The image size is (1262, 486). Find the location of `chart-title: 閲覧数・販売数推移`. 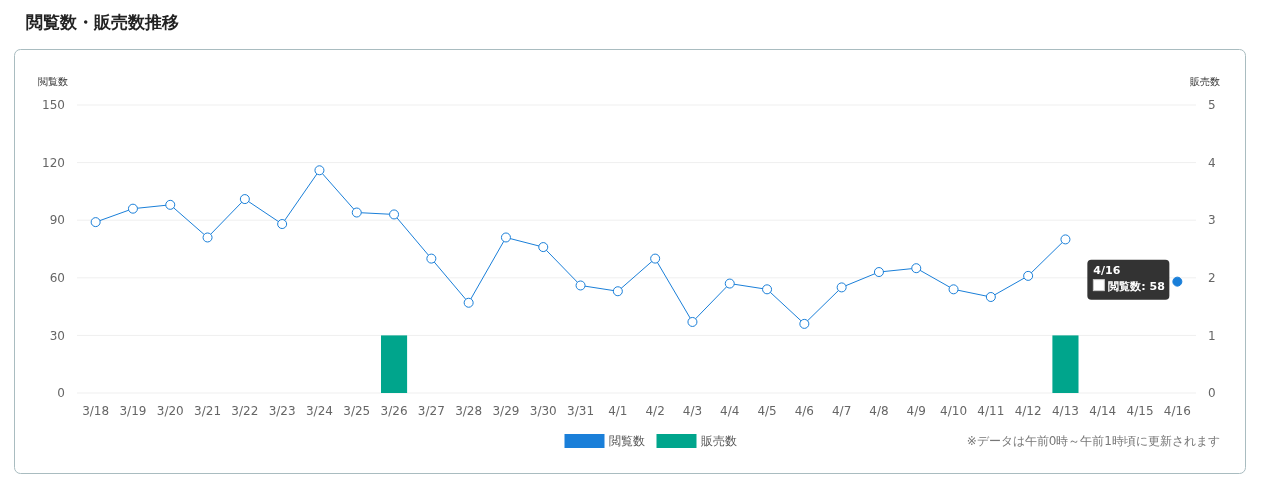

chart-title: 閲覧数・販売数推移 is located at coordinates (102, 22).